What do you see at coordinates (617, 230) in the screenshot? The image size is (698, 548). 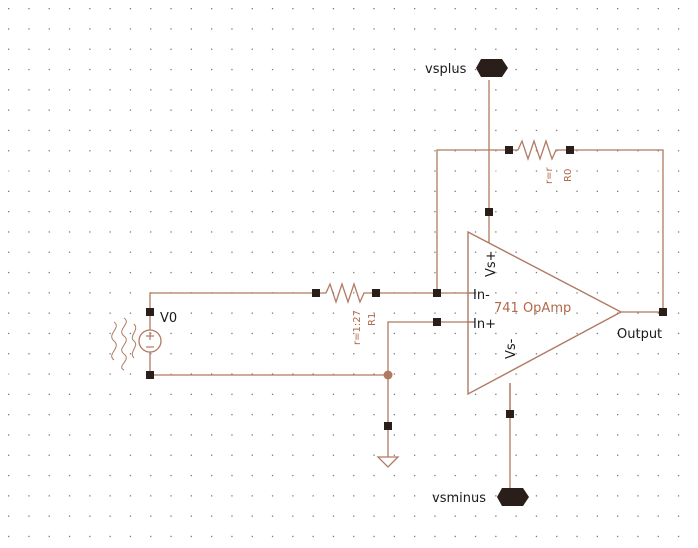 I see `wire-feedback-right` at bounding box center [617, 230].